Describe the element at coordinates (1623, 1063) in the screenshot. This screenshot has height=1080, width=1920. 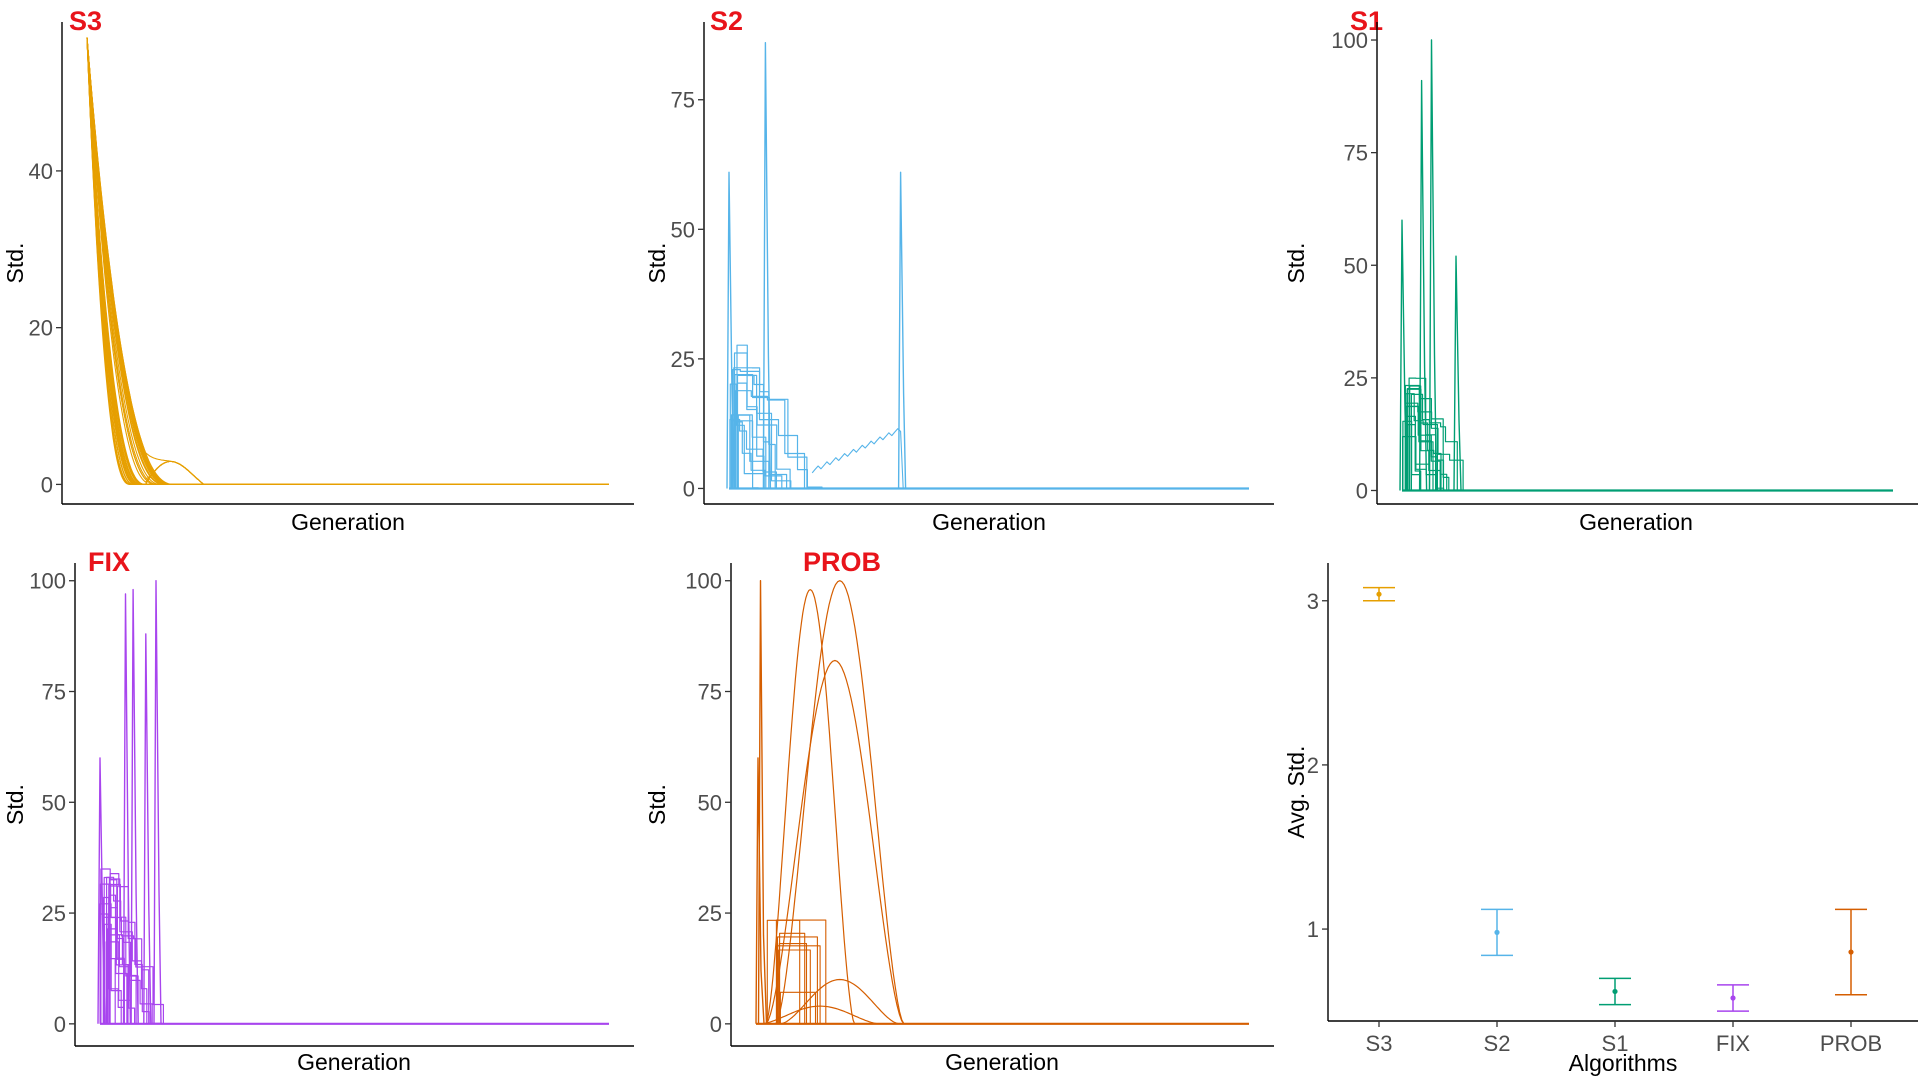
I see `x-axis-label: Algorithms` at that location.